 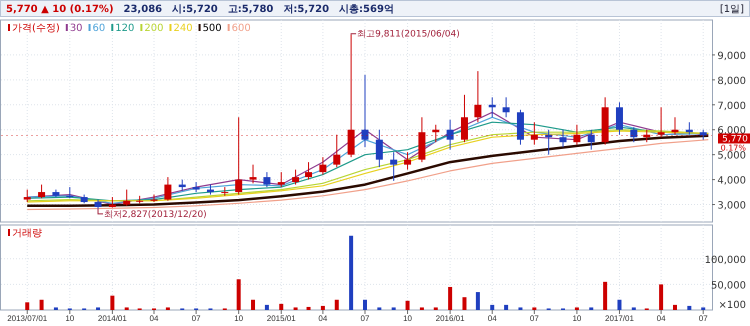 What do you see at coordinates (732, 9) in the screenshot?
I see `text: [1일]` at bounding box center [732, 9].